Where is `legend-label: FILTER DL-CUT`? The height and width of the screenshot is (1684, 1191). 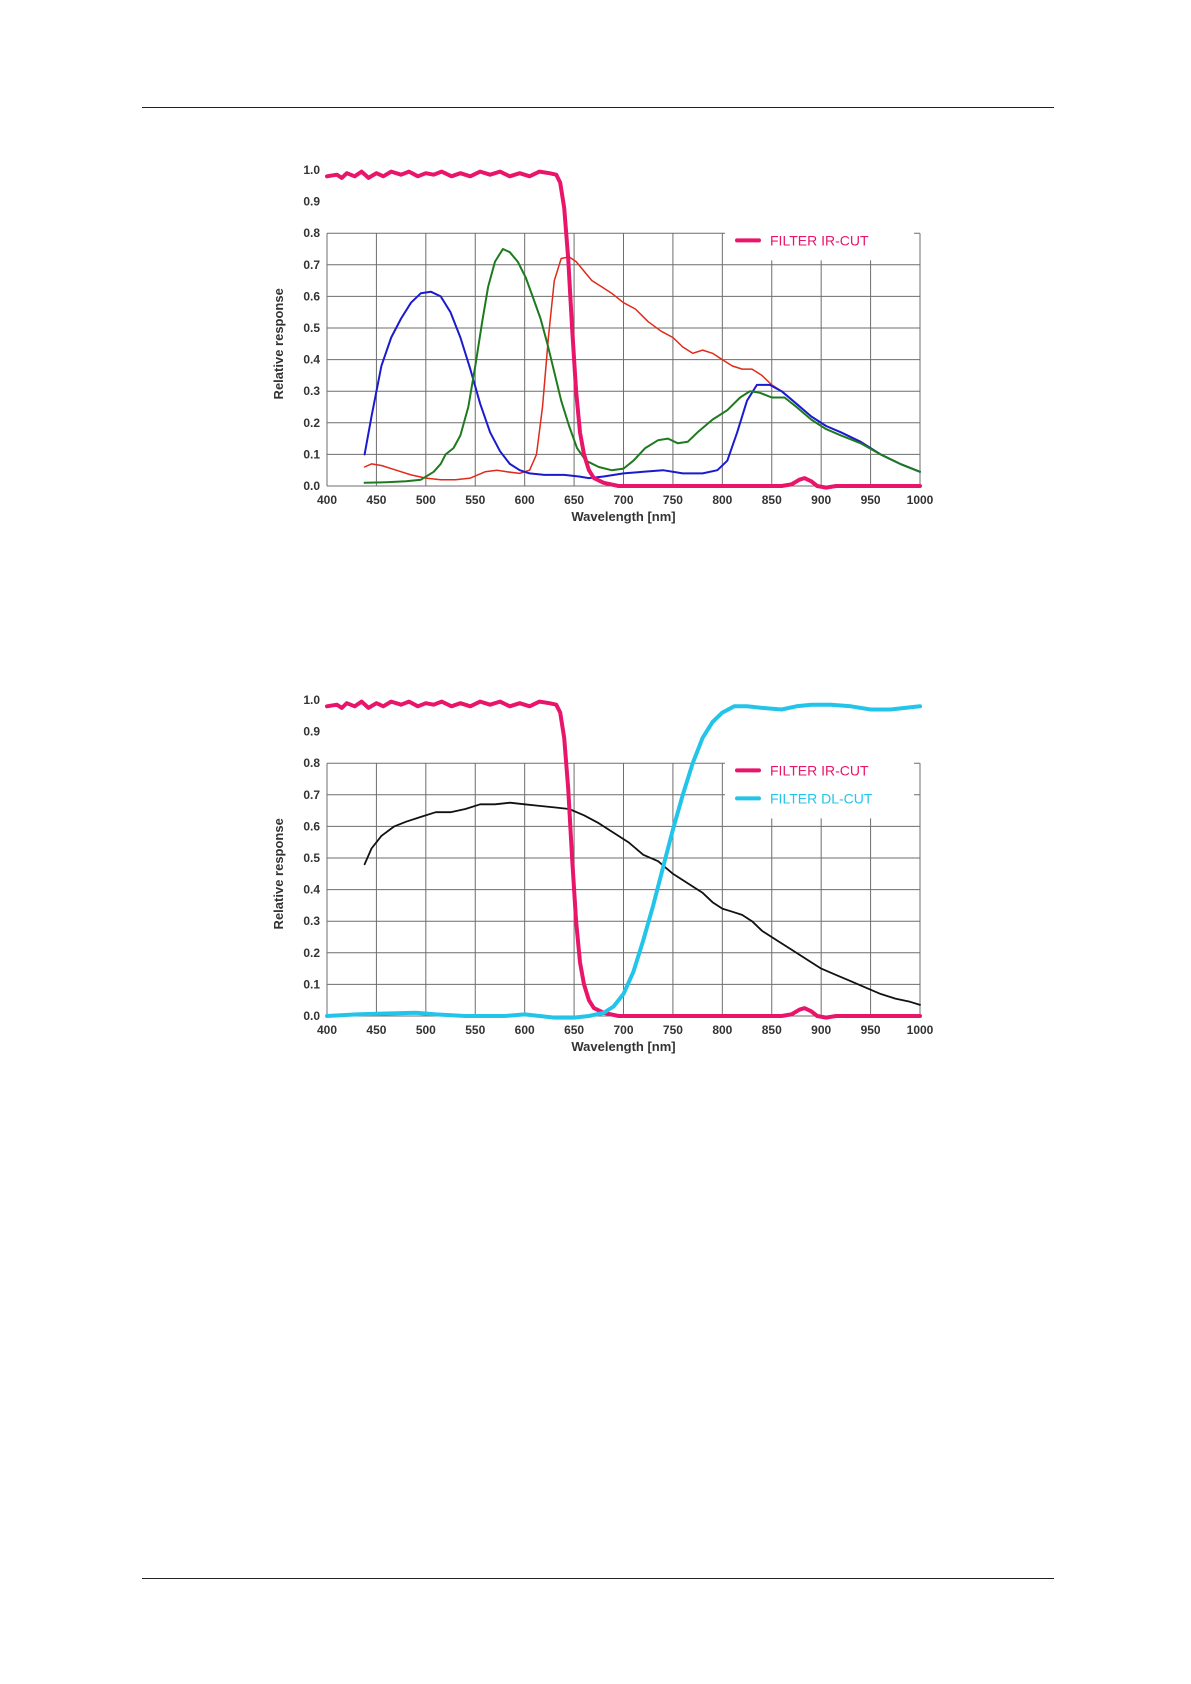
legend-label: FILTER DL-CUT is located at coordinates (821, 798).